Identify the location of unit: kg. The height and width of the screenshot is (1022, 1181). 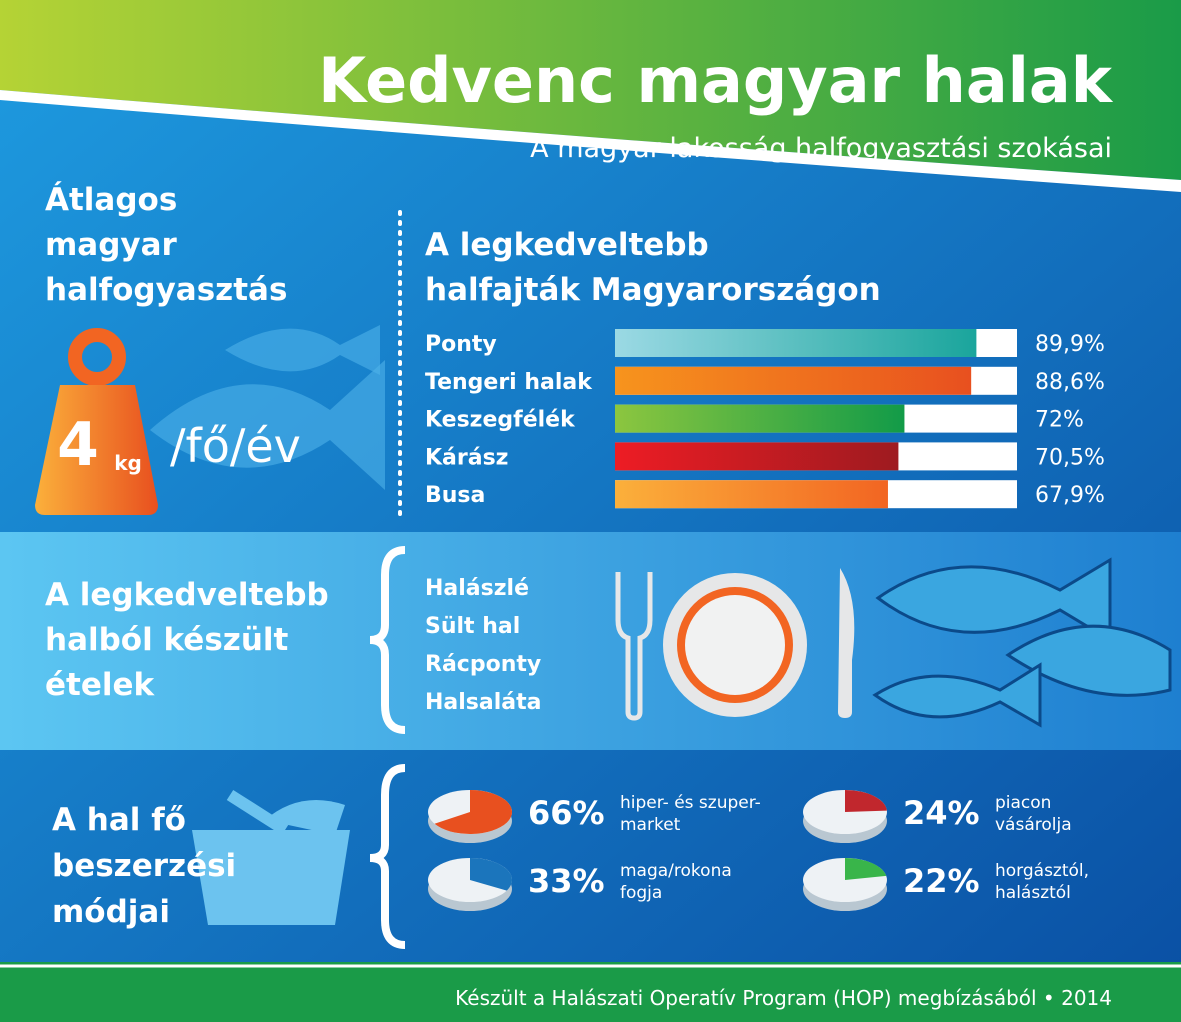
(128, 463).